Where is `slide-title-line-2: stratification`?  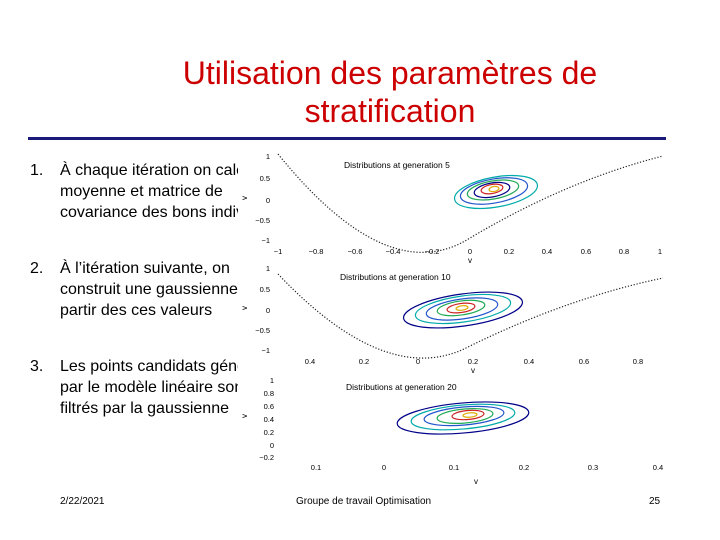
slide-title-line-2: stratification is located at coordinates (390, 111).